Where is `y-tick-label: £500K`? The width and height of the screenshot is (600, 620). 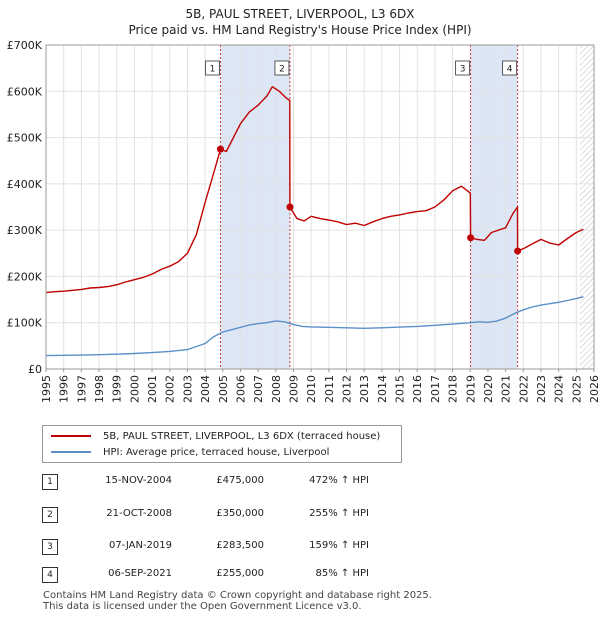
y-tick-label: £500K is located at coordinates (25, 138).